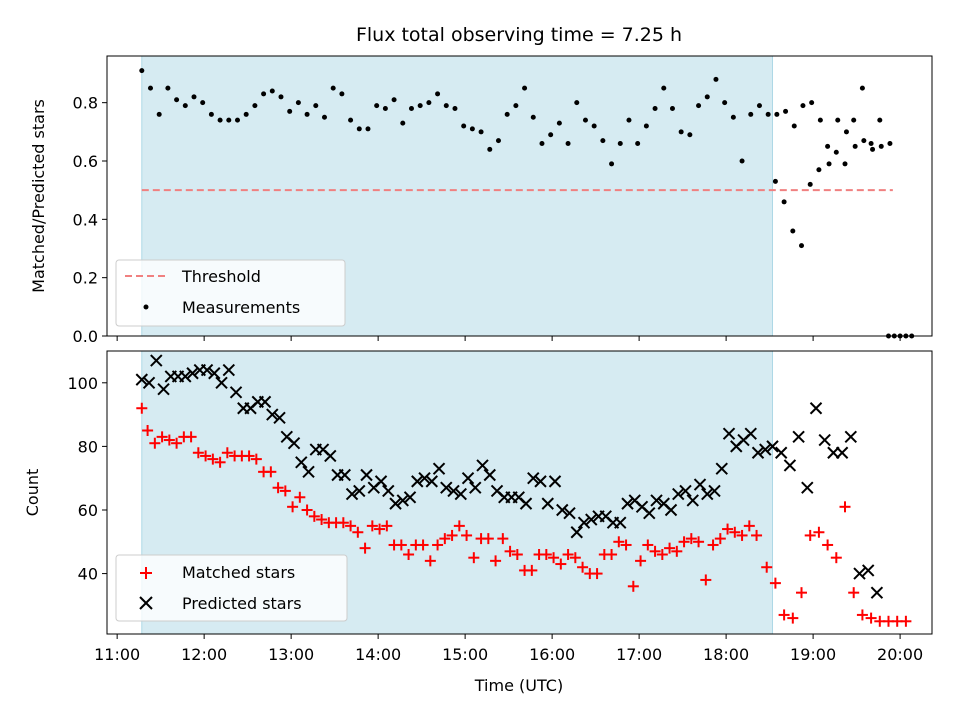  What do you see at coordinates (82, 383) in the screenshot?
I see `y-tick-label: 100` at bounding box center [82, 383].